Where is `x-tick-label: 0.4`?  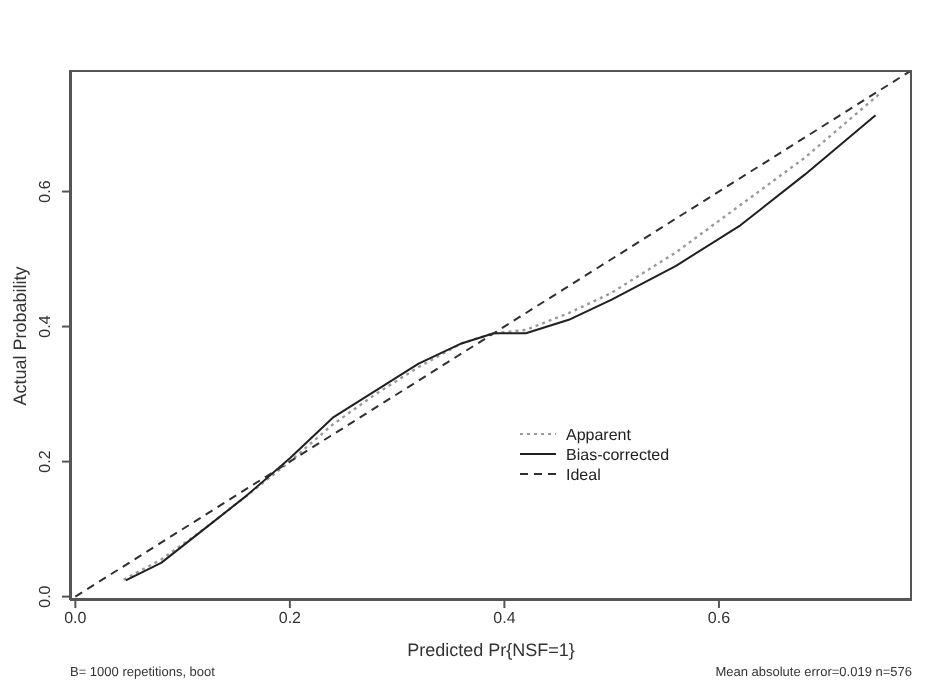 x-tick-label: 0.4 is located at coordinates (505, 618).